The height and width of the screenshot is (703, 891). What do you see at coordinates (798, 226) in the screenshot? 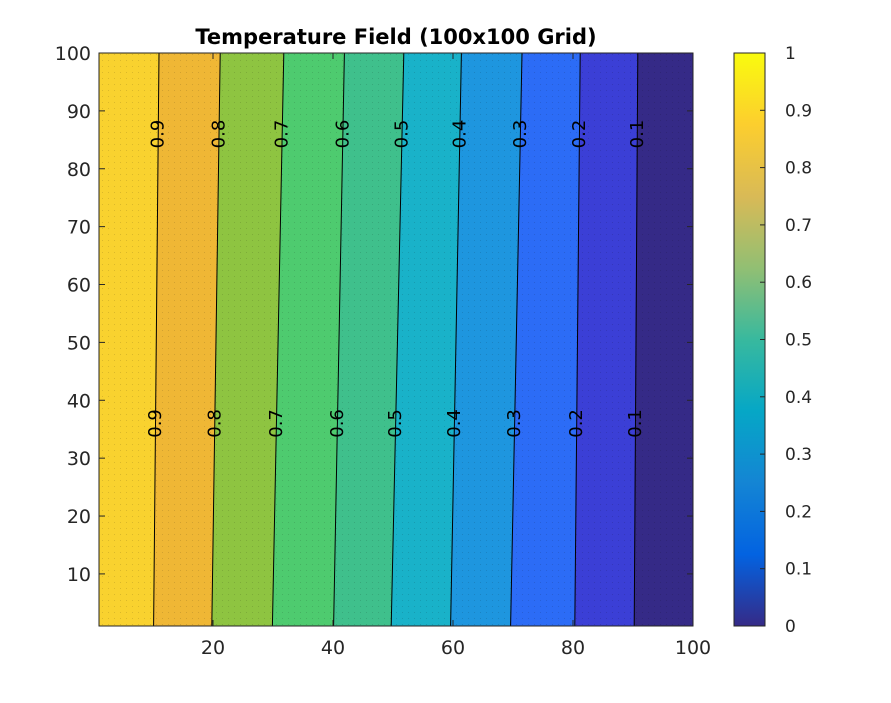
I see `colorbar-tick-label: 0.7` at bounding box center [798, 226].